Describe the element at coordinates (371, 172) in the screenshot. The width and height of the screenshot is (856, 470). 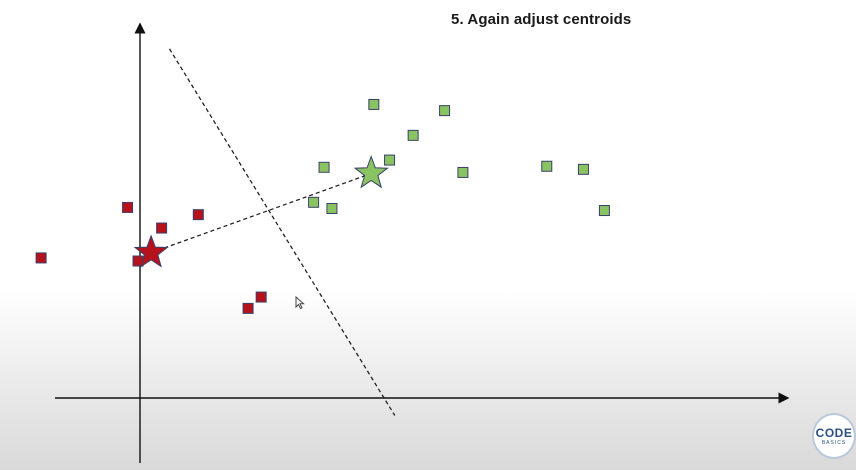
I see `green-centroid-star` at that location.